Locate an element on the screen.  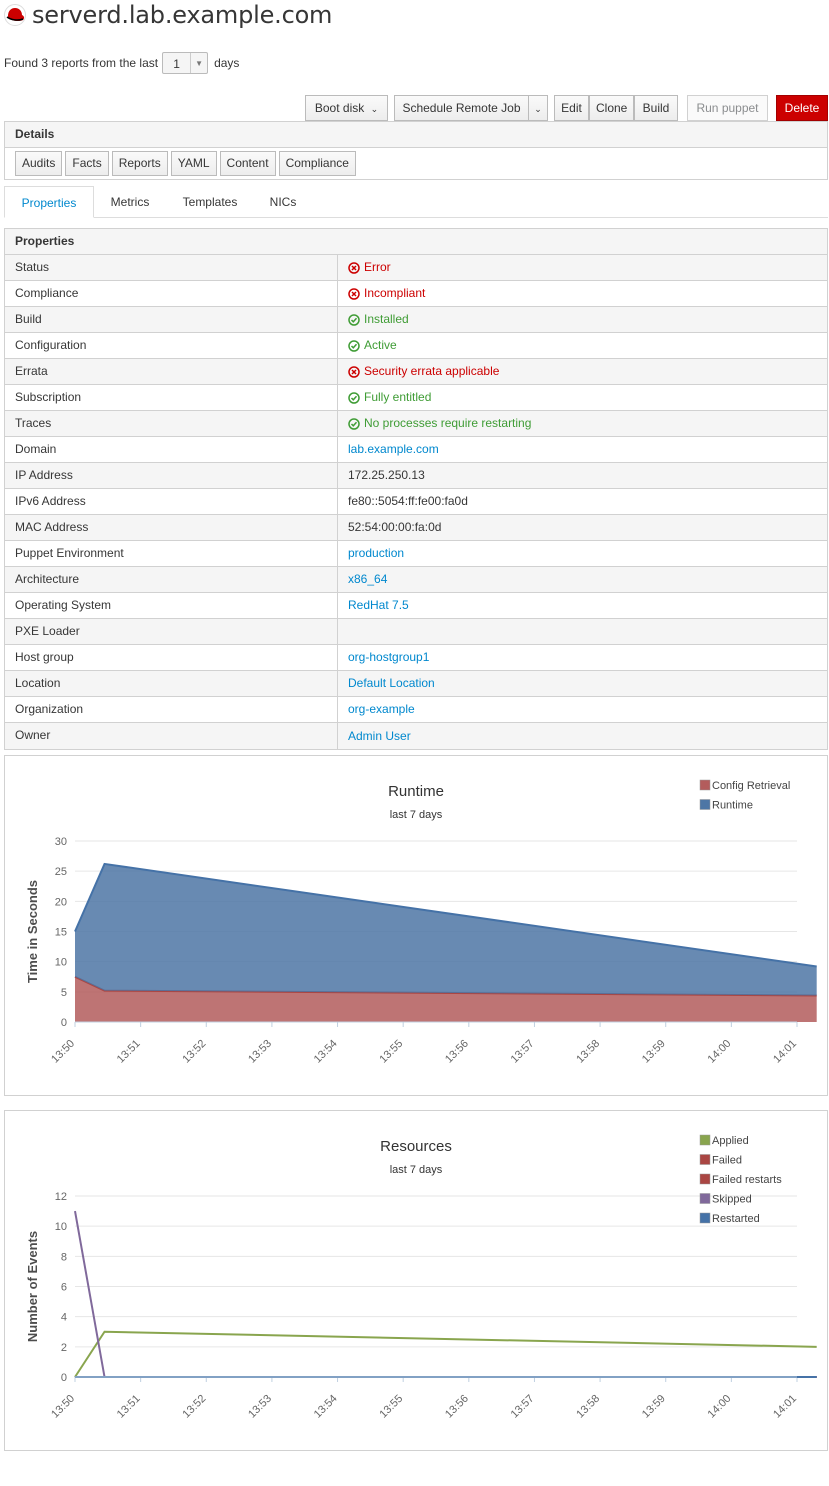
property-key: Organization is located at coordinates (171, 709).